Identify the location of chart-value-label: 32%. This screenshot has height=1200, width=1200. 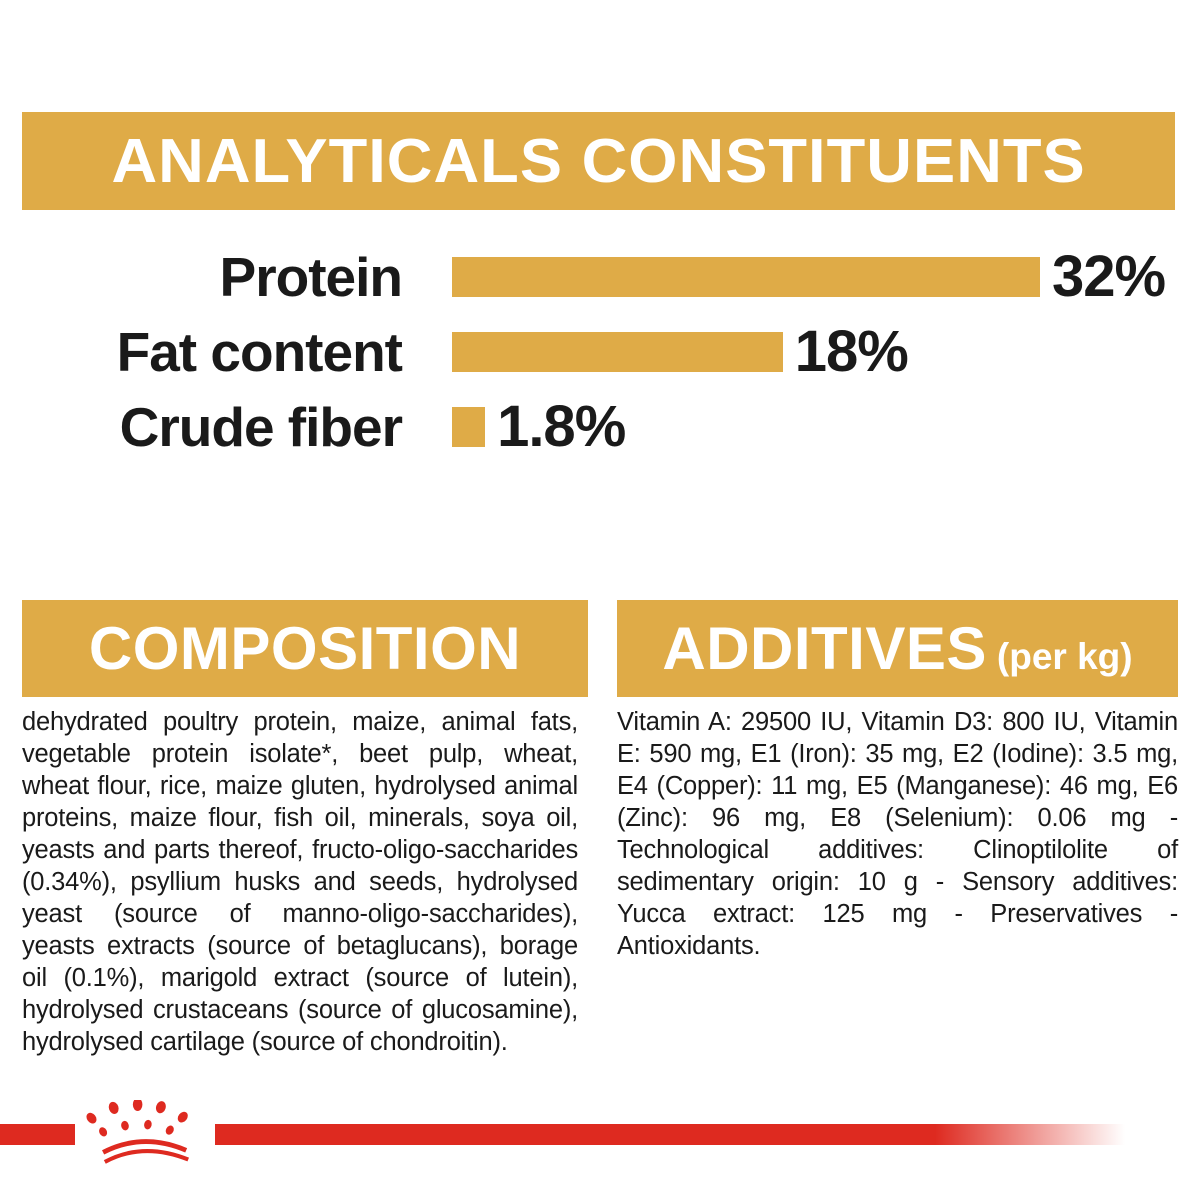
(1109, 276).